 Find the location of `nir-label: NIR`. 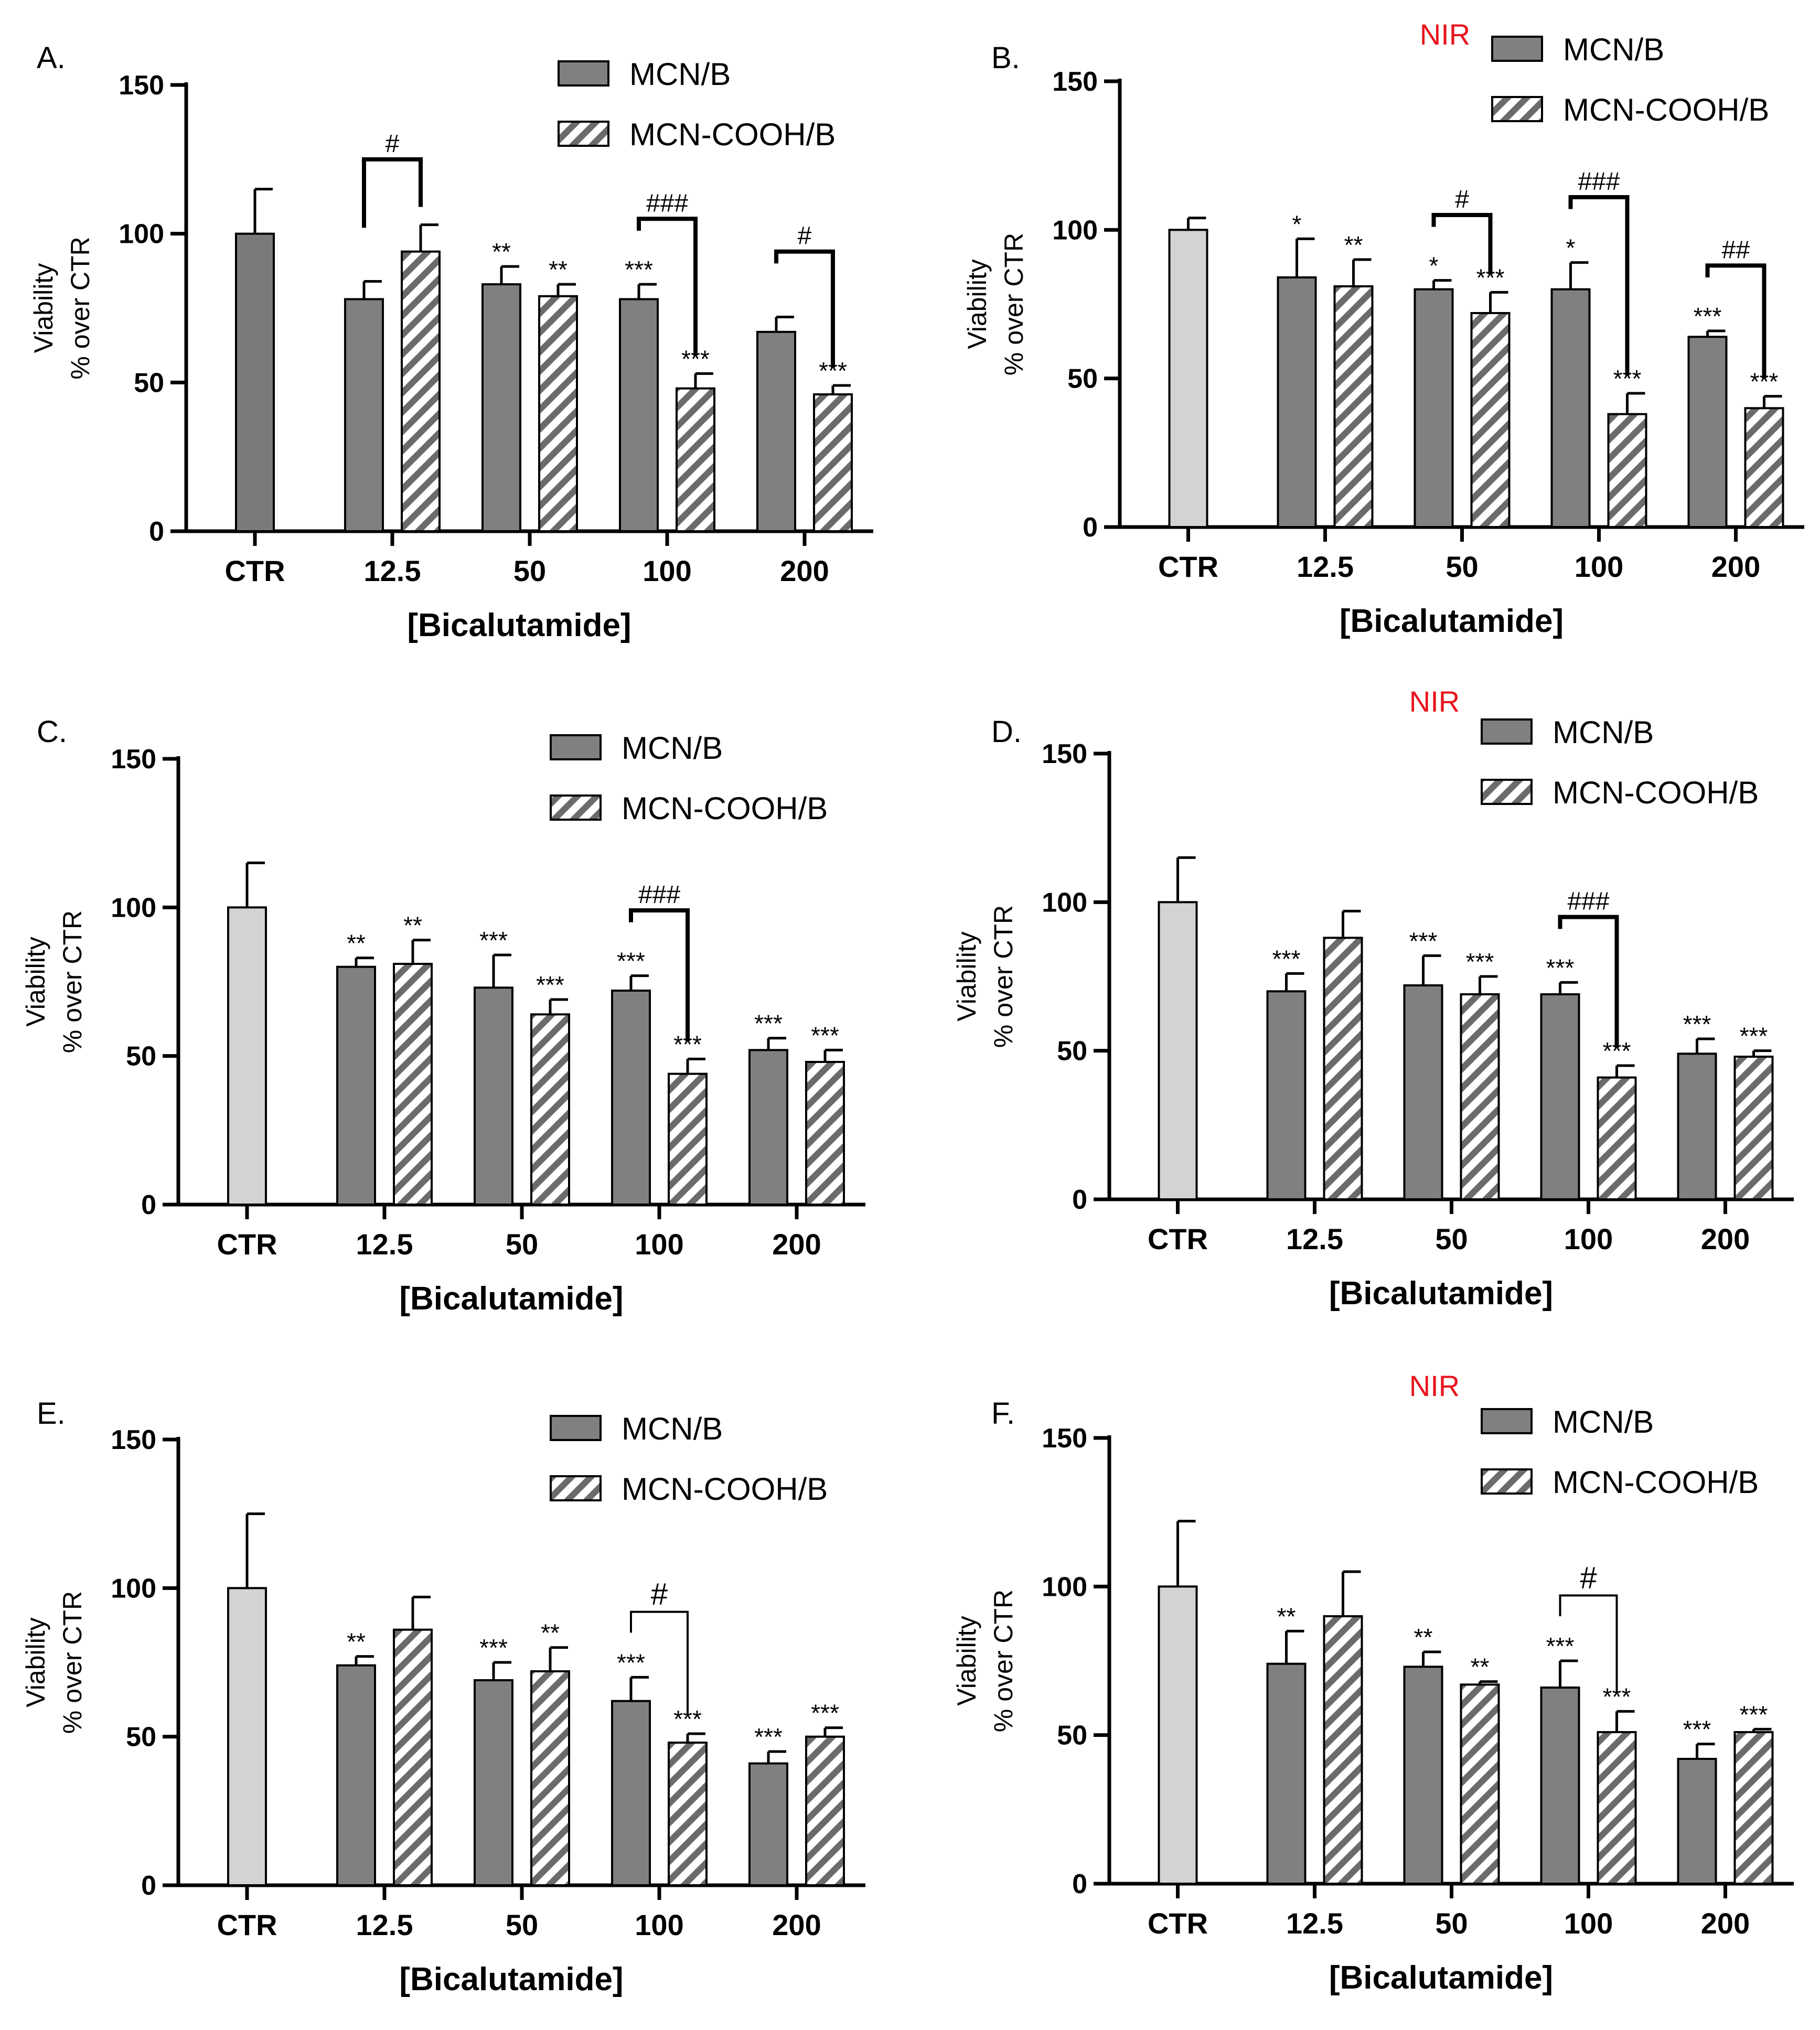

nir-label: NIR is located at coordinates (1435, 701).